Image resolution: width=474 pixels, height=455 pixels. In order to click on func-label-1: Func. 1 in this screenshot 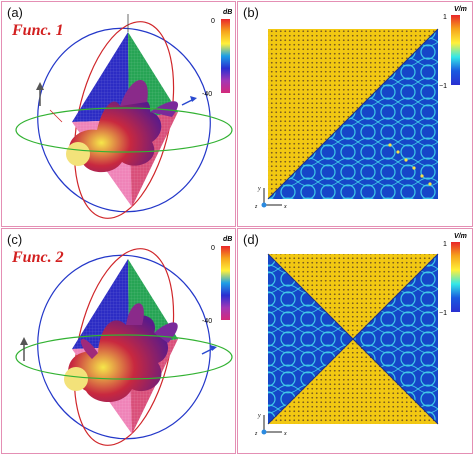, I will do `click(38, 30)`.